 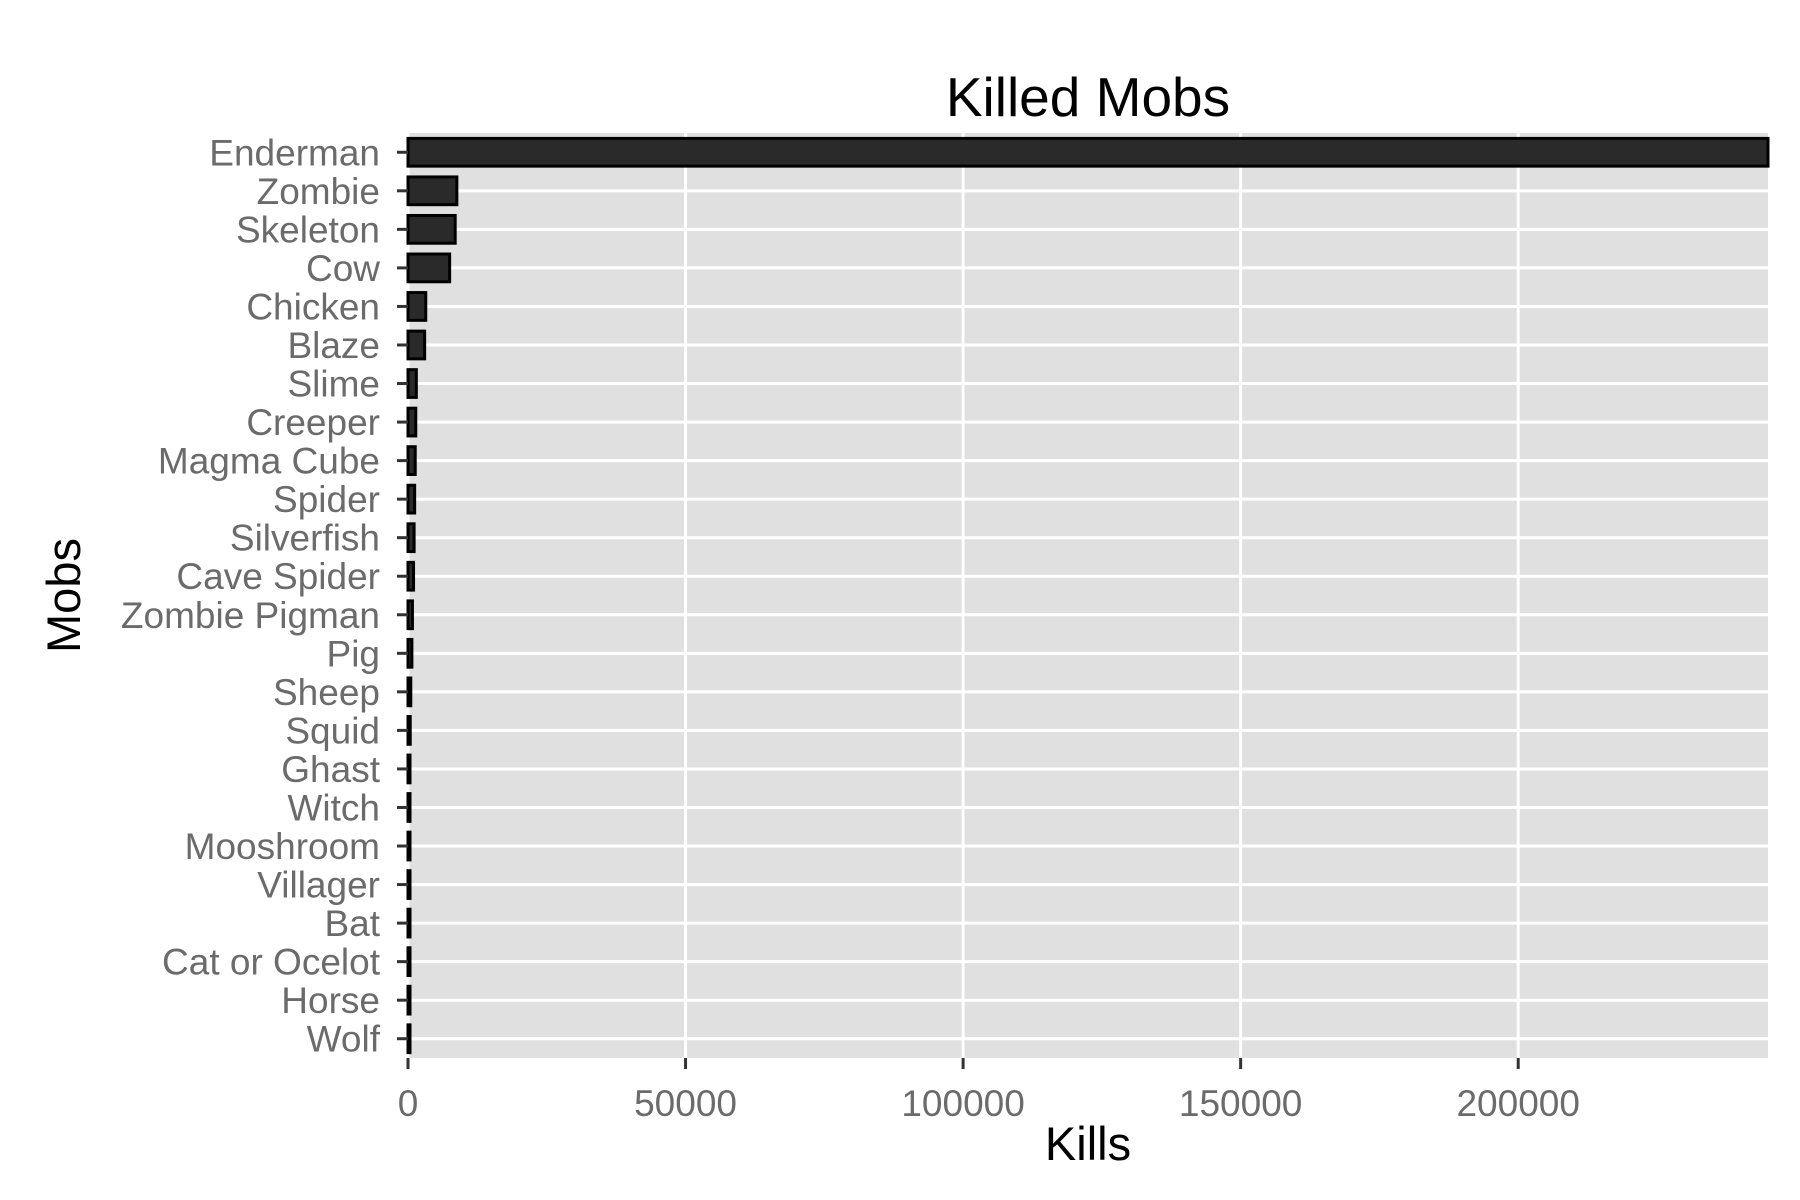 What do you see at coordinates (313, 422) in the screenshot?
I see `y-tick-label: Creeper` at bounding box center [313, 422].